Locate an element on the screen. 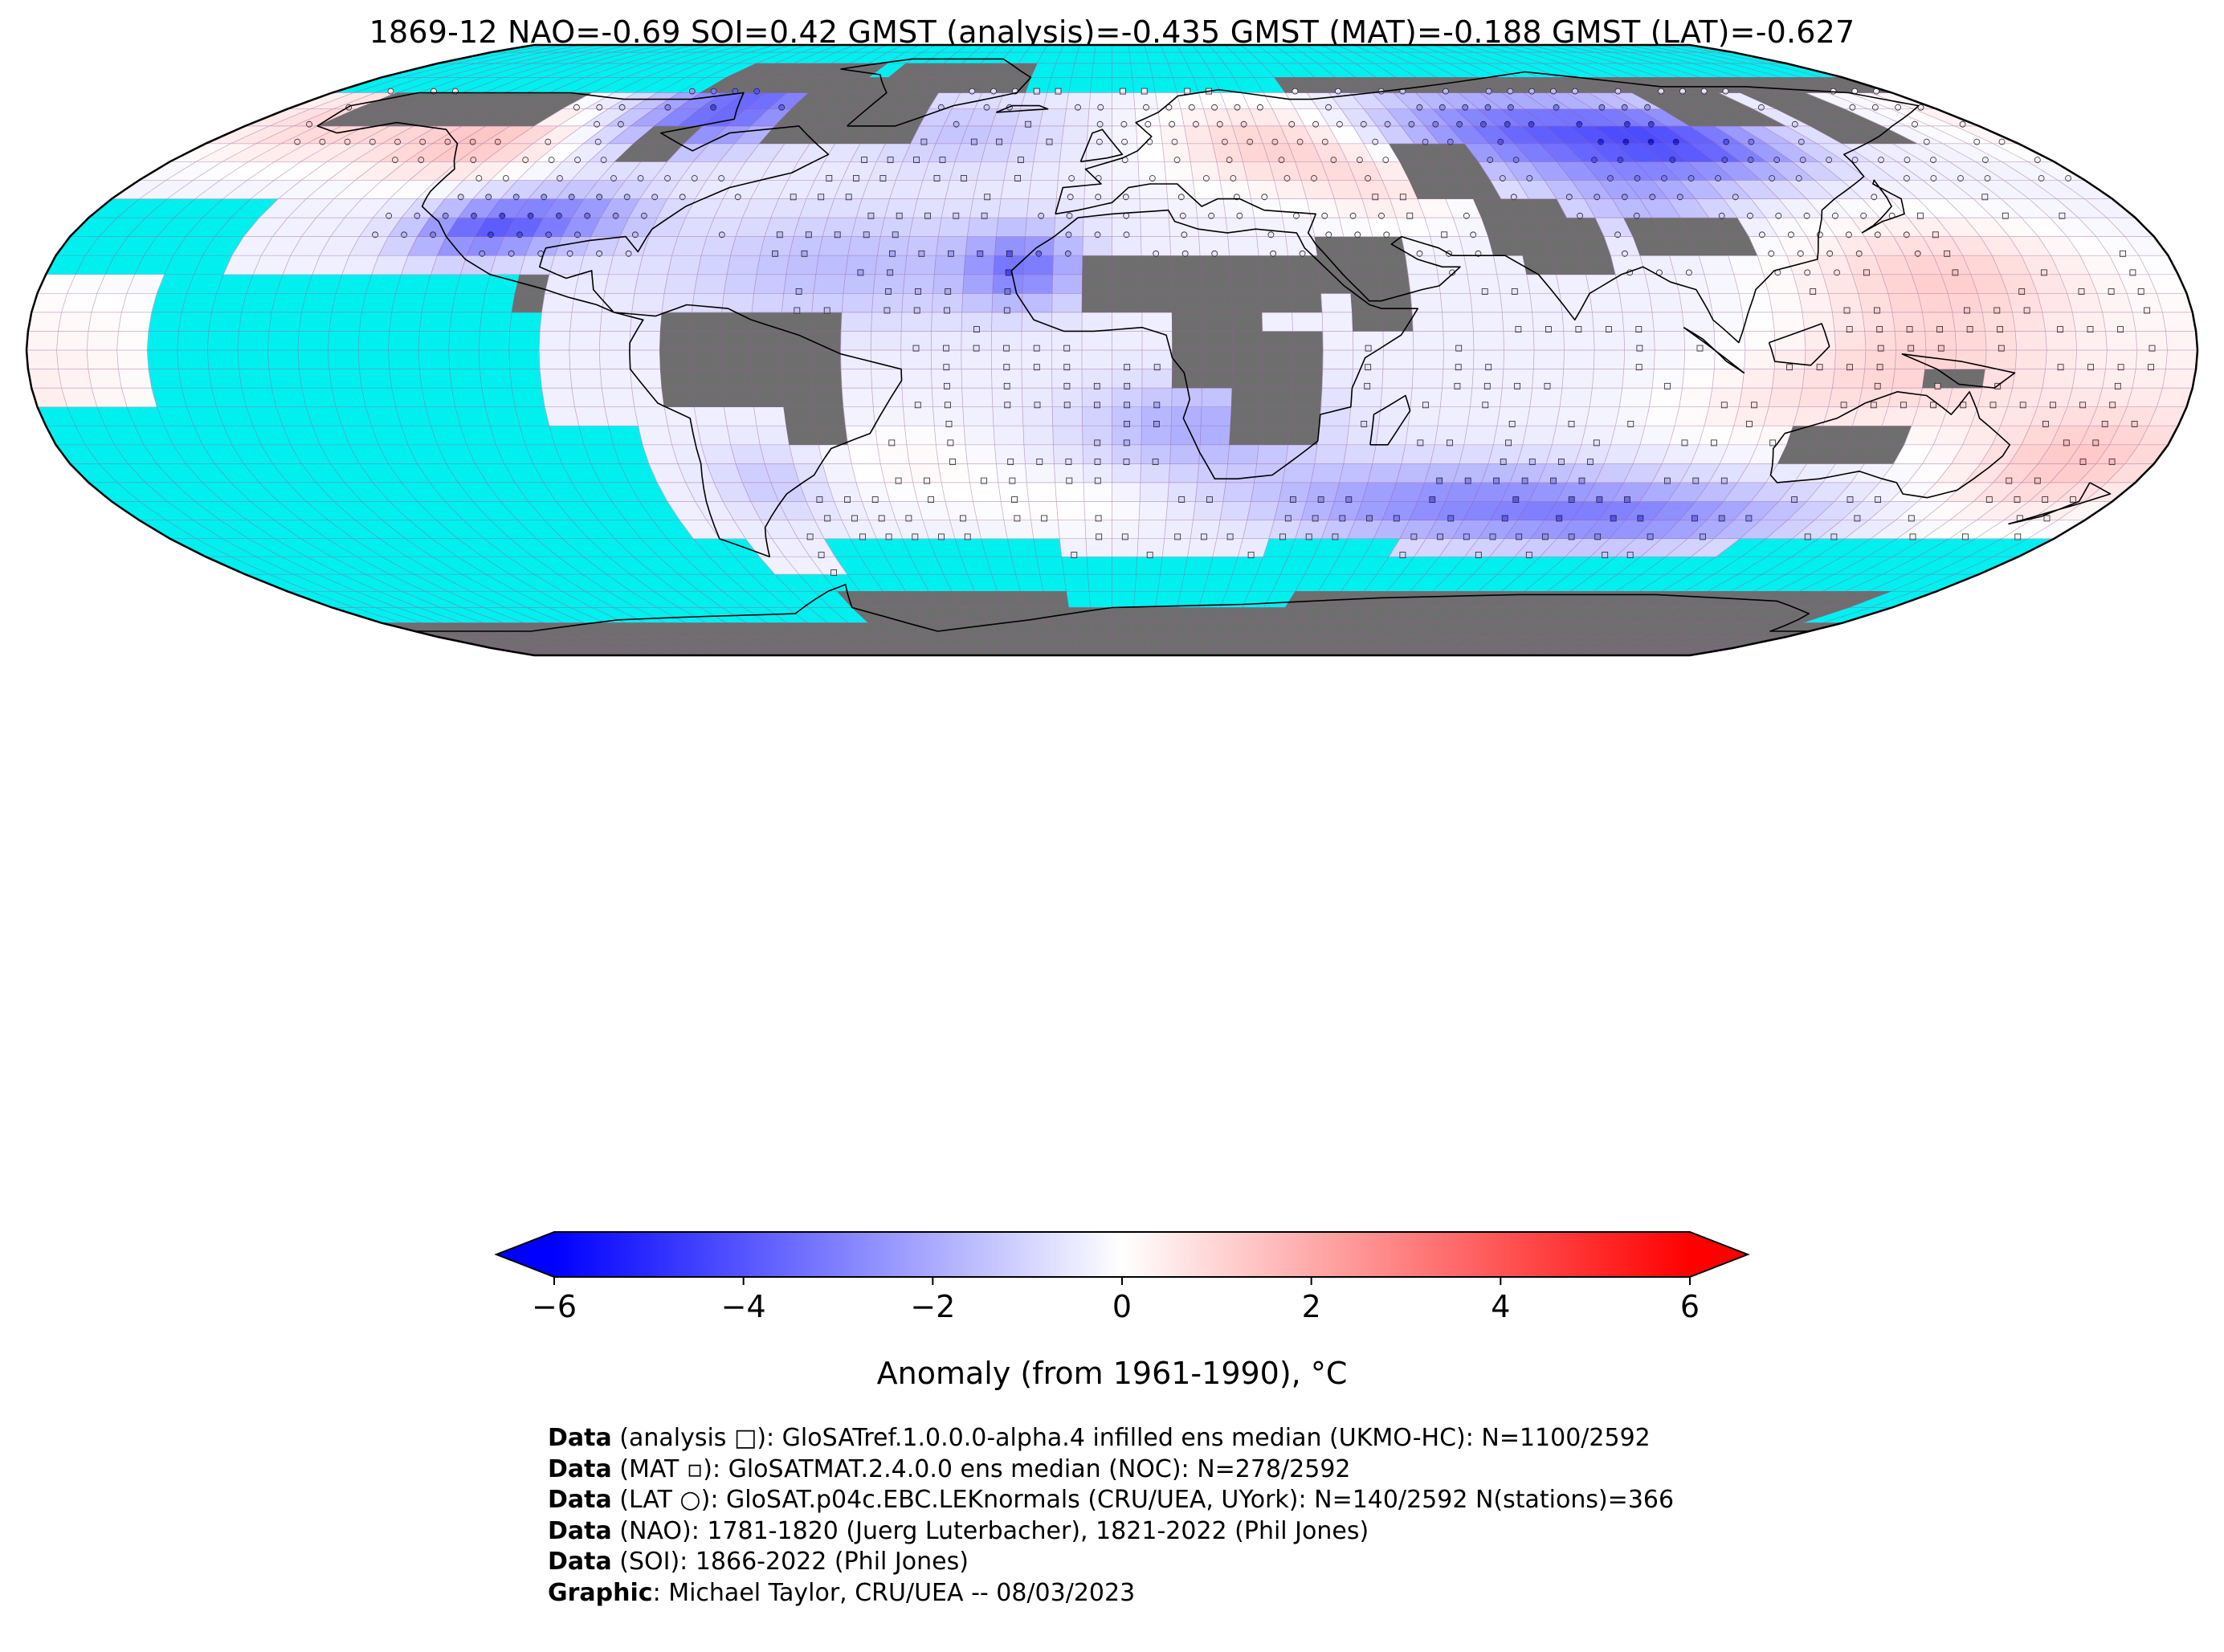 The width and height of the screenshot is (2224, 1652). colorbar-tick-label: −2 is located at coordinates (932, 1306).